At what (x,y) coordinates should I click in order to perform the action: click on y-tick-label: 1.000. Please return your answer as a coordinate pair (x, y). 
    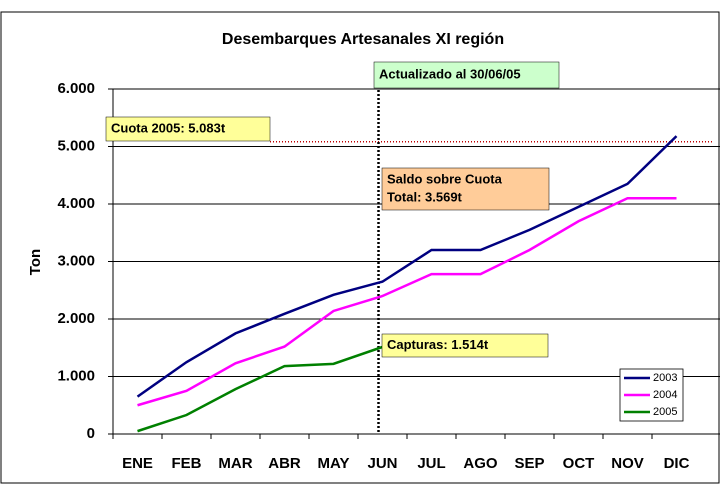
    Looking at the image, I should click on (76, 375).